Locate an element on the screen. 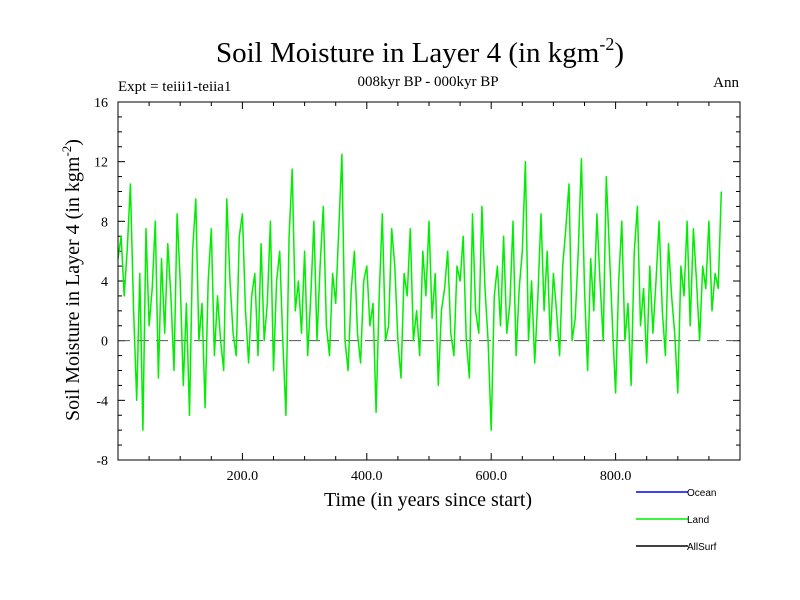  season-label: Ann is located at coordinates (726, 83).